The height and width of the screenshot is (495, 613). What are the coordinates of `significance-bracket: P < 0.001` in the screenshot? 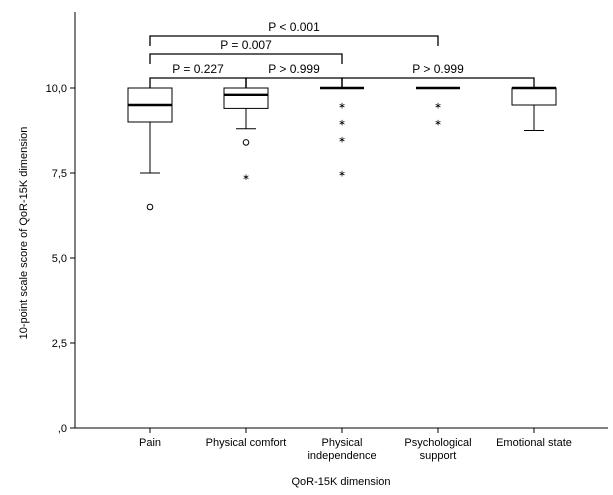 It's located at (294, 33).